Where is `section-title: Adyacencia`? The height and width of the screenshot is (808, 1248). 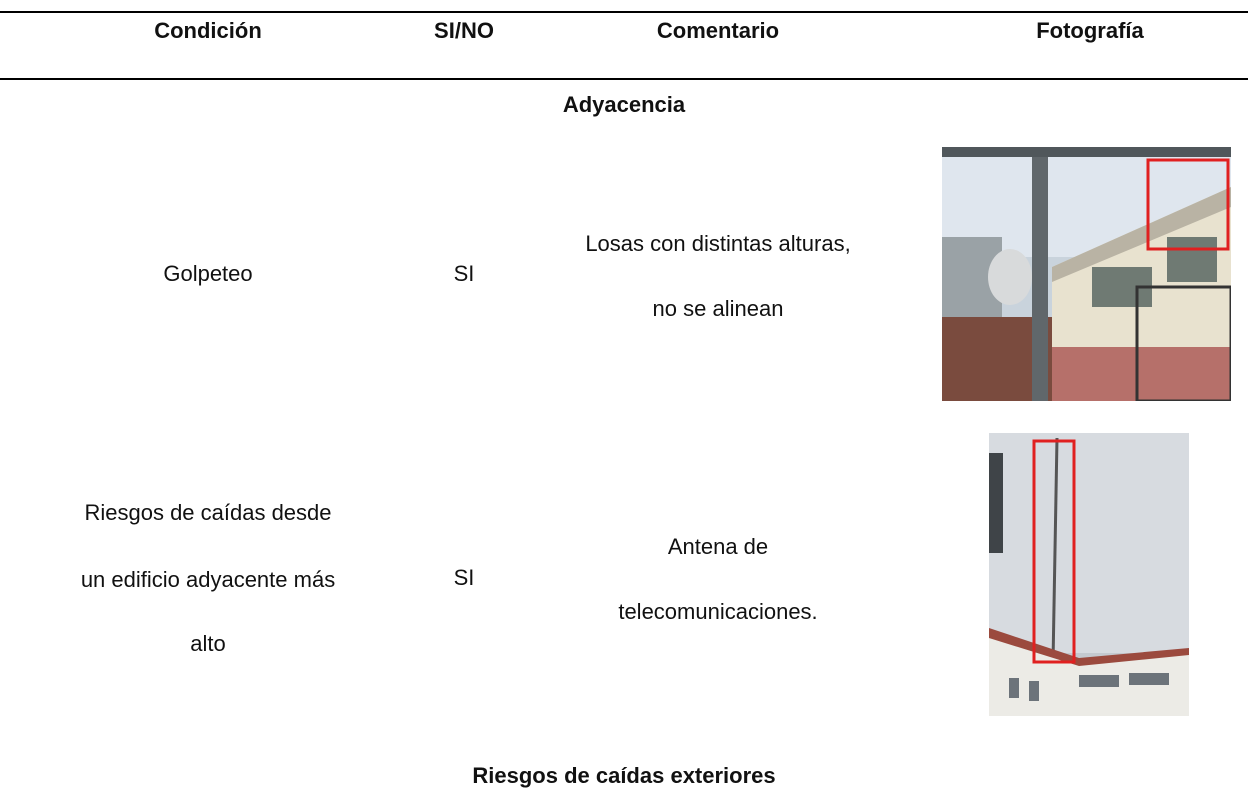
section-title: Adyacencia is located at coordinates (624, 104).